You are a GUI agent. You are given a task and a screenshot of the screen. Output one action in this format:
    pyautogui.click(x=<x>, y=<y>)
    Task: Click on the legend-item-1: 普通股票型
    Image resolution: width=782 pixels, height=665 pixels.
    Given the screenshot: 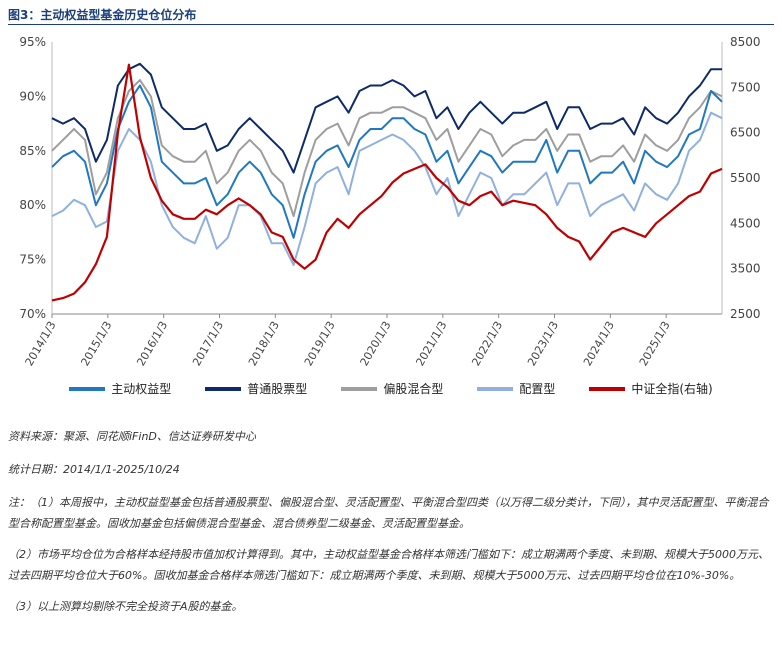 What is the action you would take?
    pyautogui.click(x=256, y=388)
    